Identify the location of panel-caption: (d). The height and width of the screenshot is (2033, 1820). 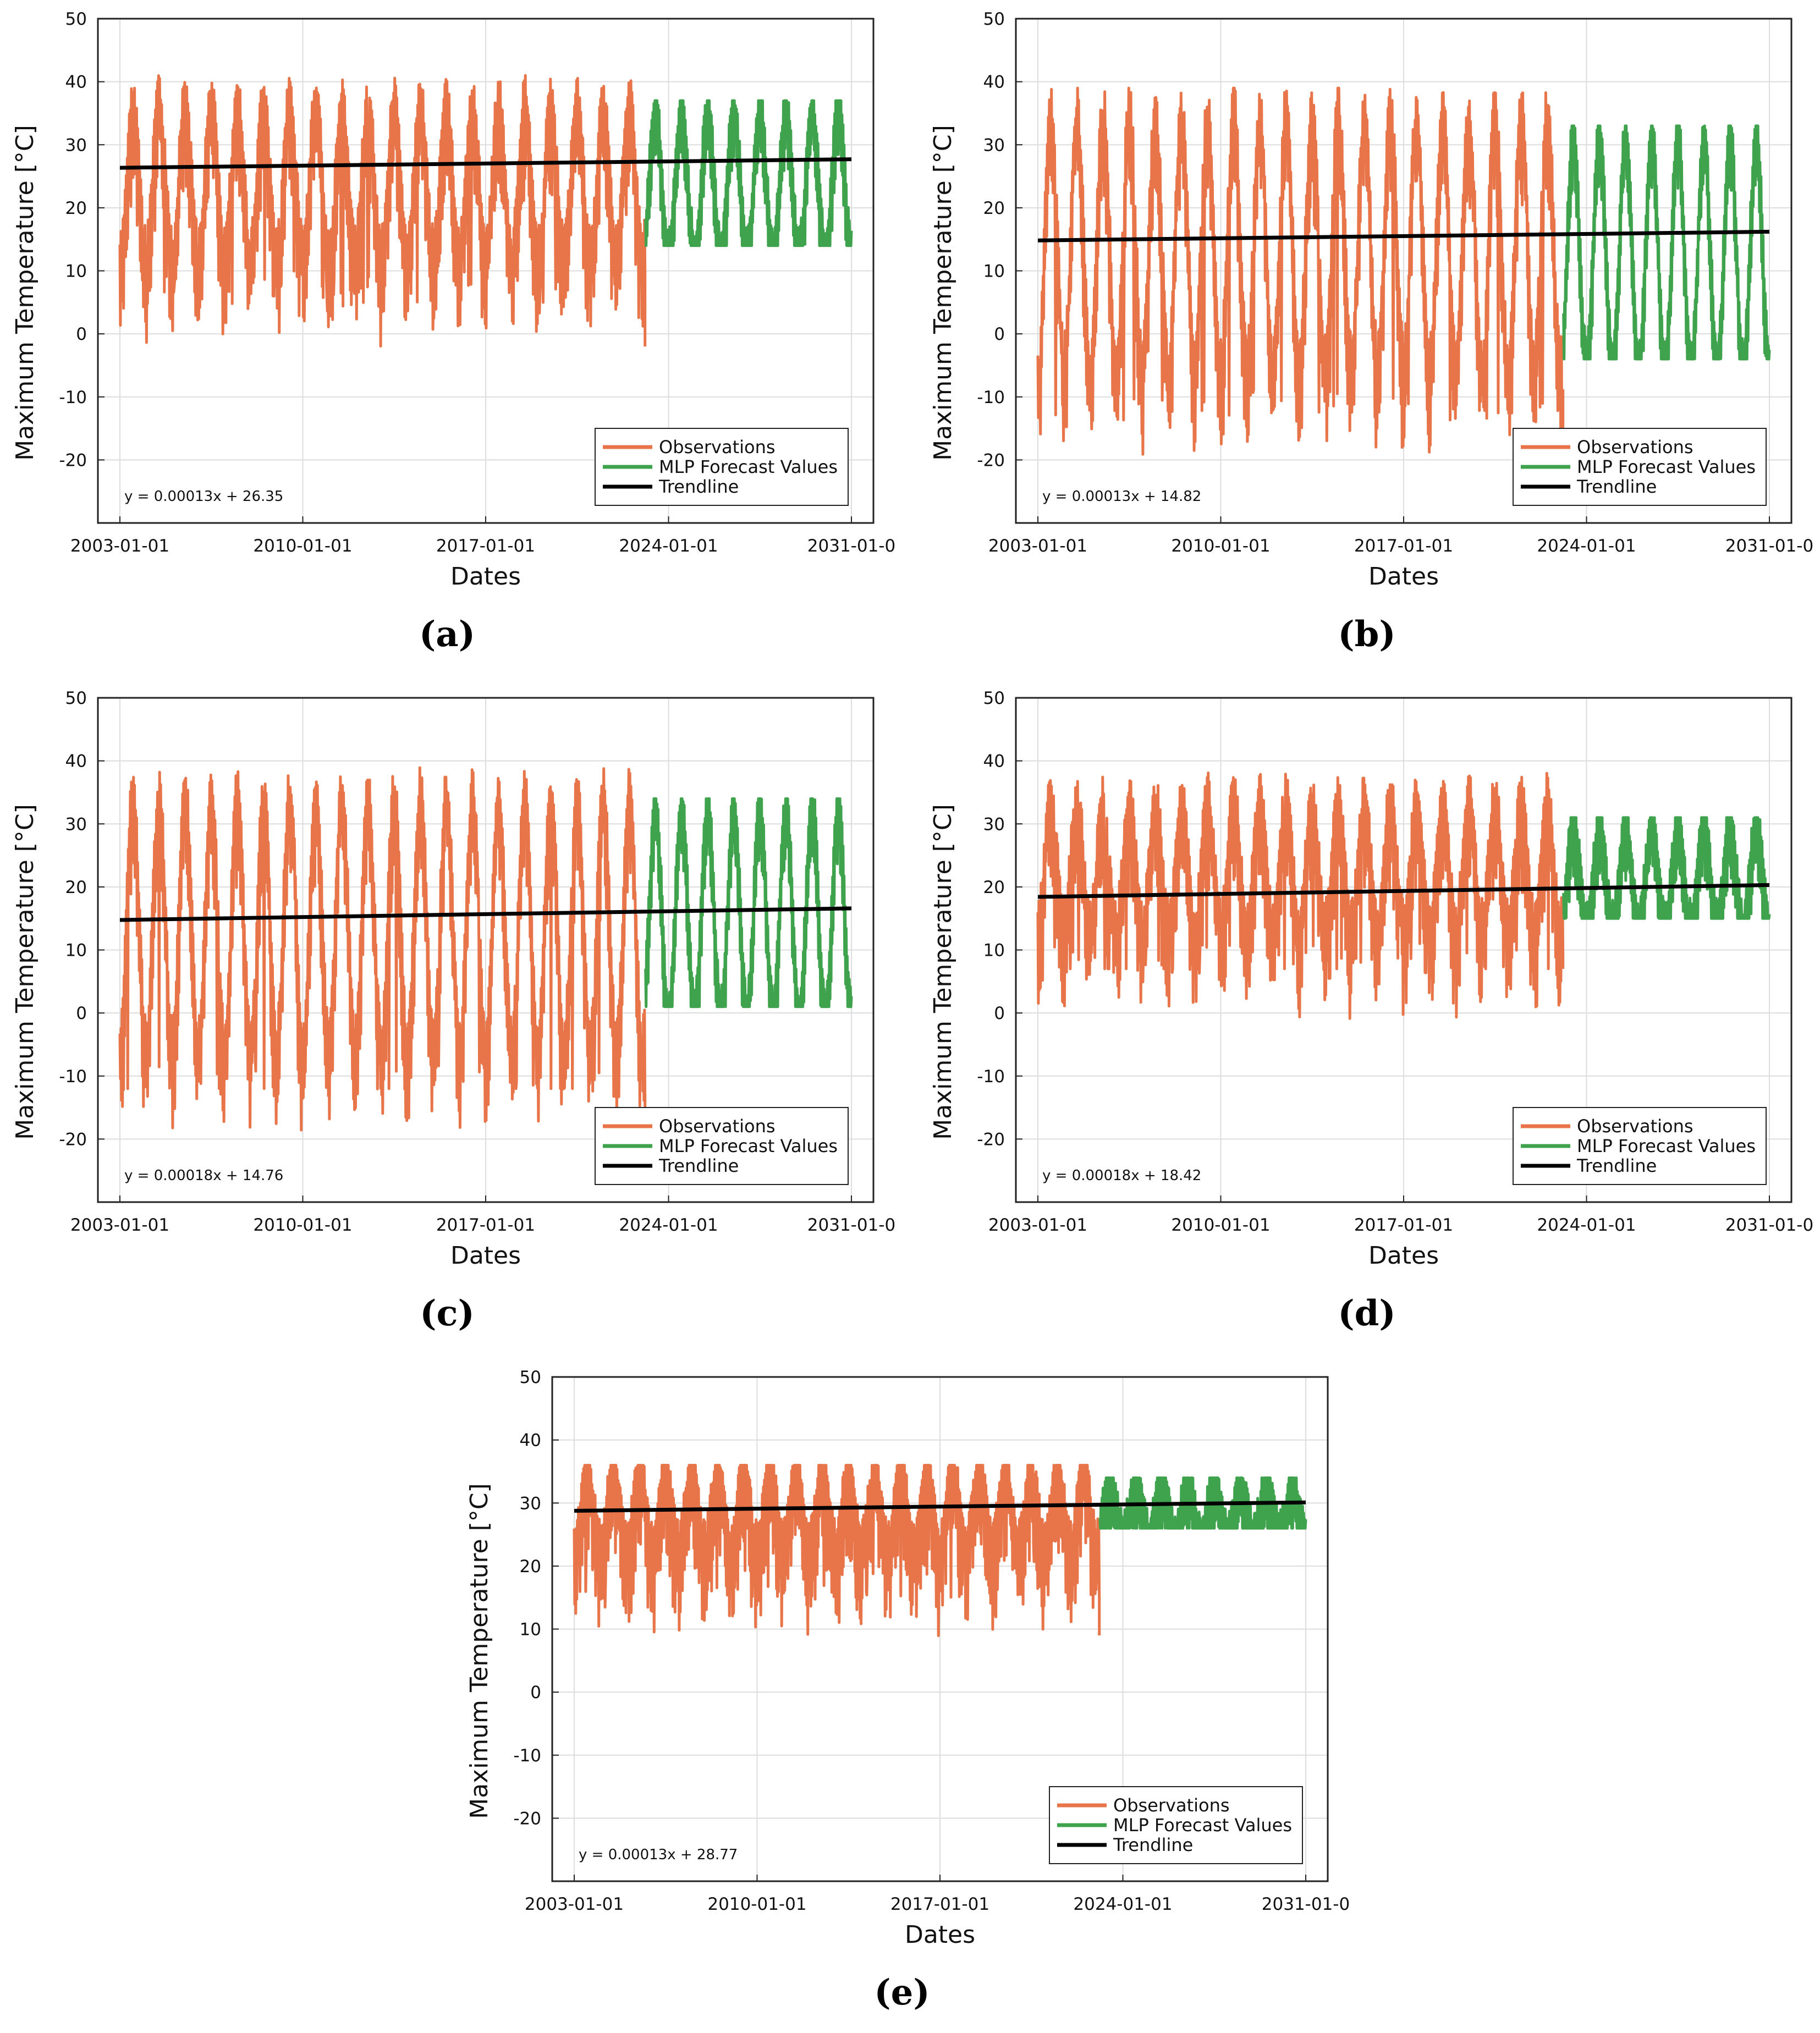
(1366, 1314).